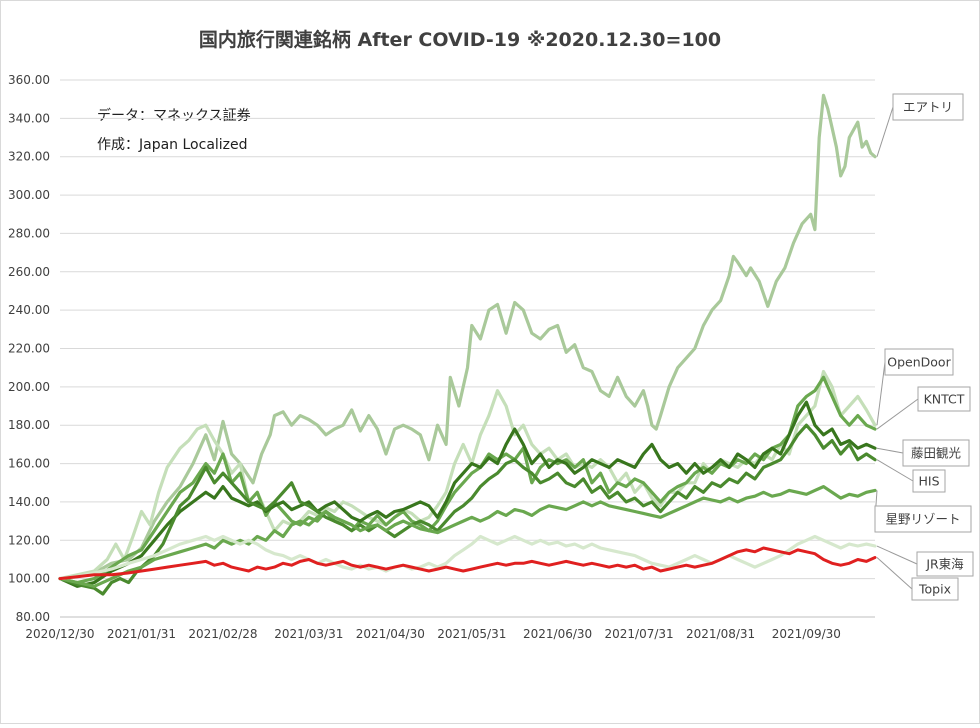 This screenshot has width=980, height=728. I want to click on y-tick-label-140: 140.00, so click(29, 502).